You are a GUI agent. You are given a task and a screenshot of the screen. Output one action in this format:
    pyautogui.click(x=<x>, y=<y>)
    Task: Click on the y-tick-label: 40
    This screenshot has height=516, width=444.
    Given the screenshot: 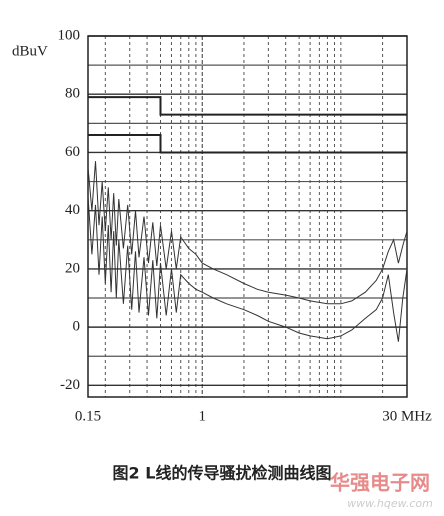 What is the action you would take?
    pyautogui.click(x=72, y=210)
    